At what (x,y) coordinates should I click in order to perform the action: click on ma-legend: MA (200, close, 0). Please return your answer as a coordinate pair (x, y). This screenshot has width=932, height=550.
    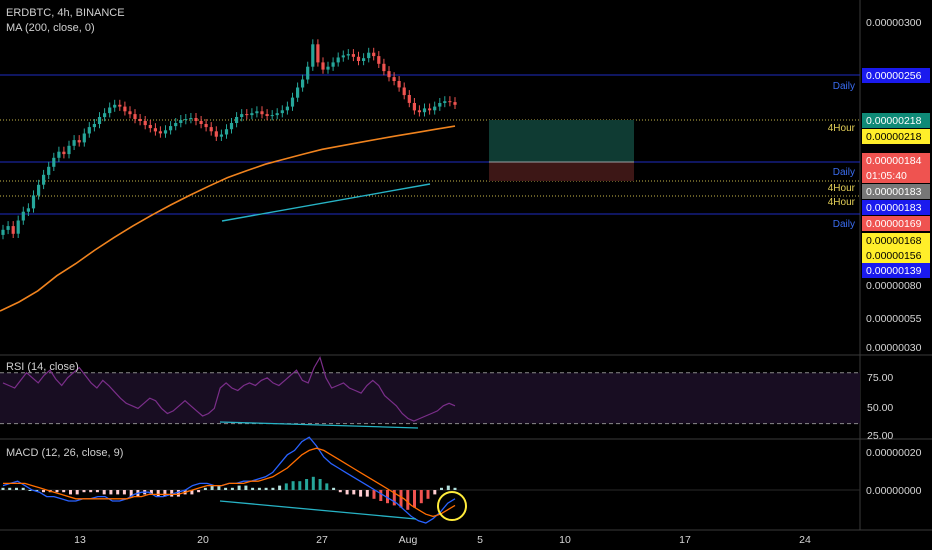
    Looking at the image, I should click on (50, 28).